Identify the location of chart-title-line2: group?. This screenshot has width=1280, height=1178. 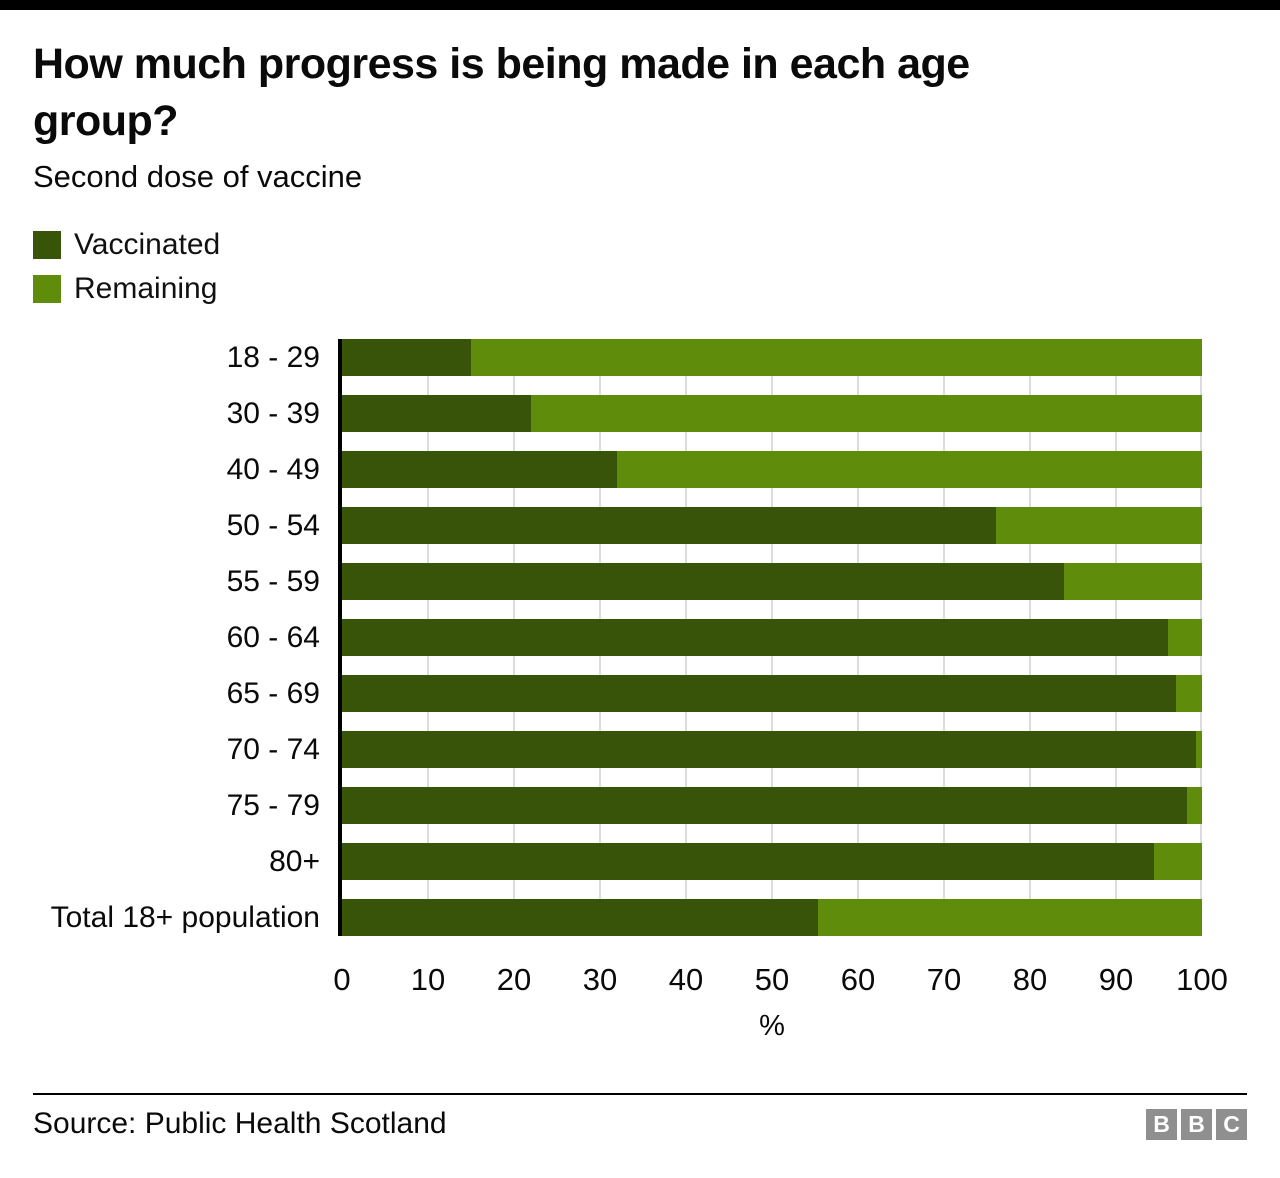
(106, 121).